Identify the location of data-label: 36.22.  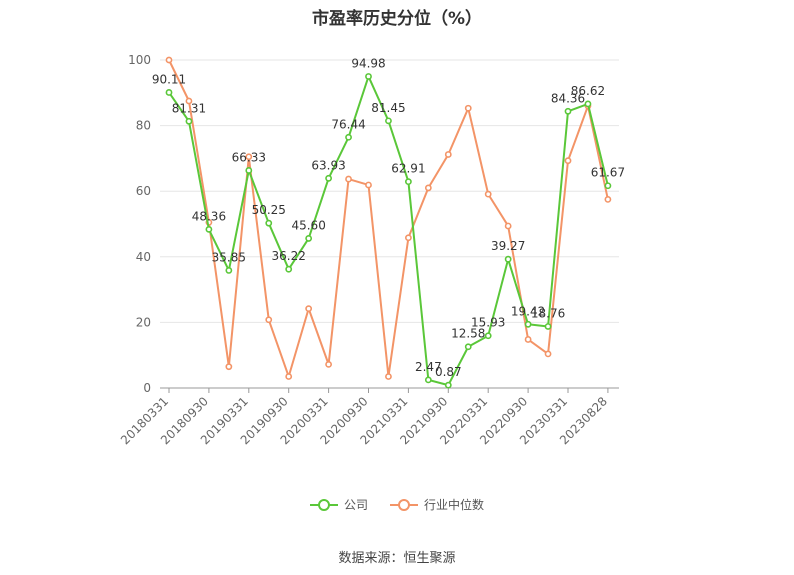
(289, 256).